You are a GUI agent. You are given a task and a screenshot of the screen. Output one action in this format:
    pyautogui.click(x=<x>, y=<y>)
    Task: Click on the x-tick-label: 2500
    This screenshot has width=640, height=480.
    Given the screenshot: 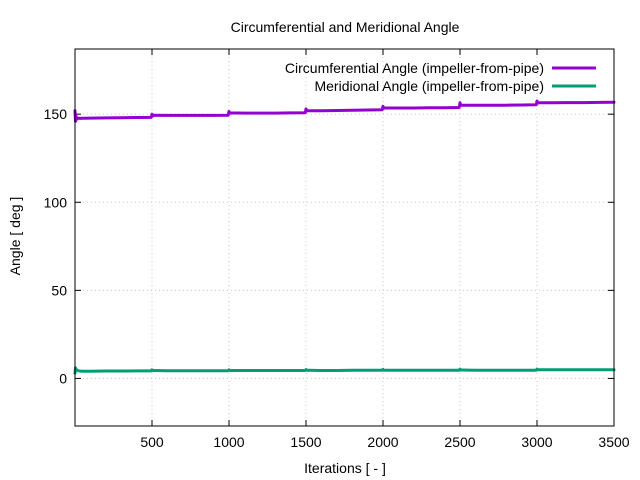 What is the action you would take?
    pyautogui.click(x=459, y=442)
    